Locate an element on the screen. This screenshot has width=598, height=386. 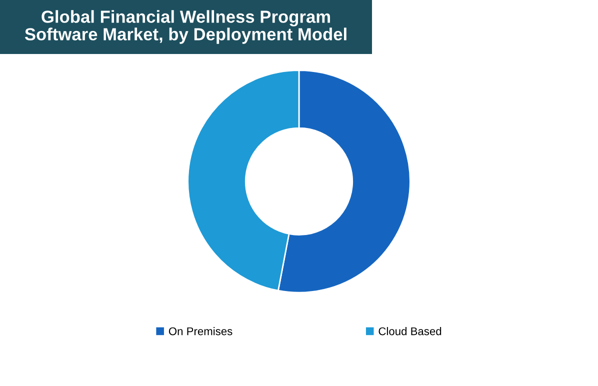
chart-title: Global Financial Wellness Program Software Market, by Deployment Model is located at coordinates (185, 27).